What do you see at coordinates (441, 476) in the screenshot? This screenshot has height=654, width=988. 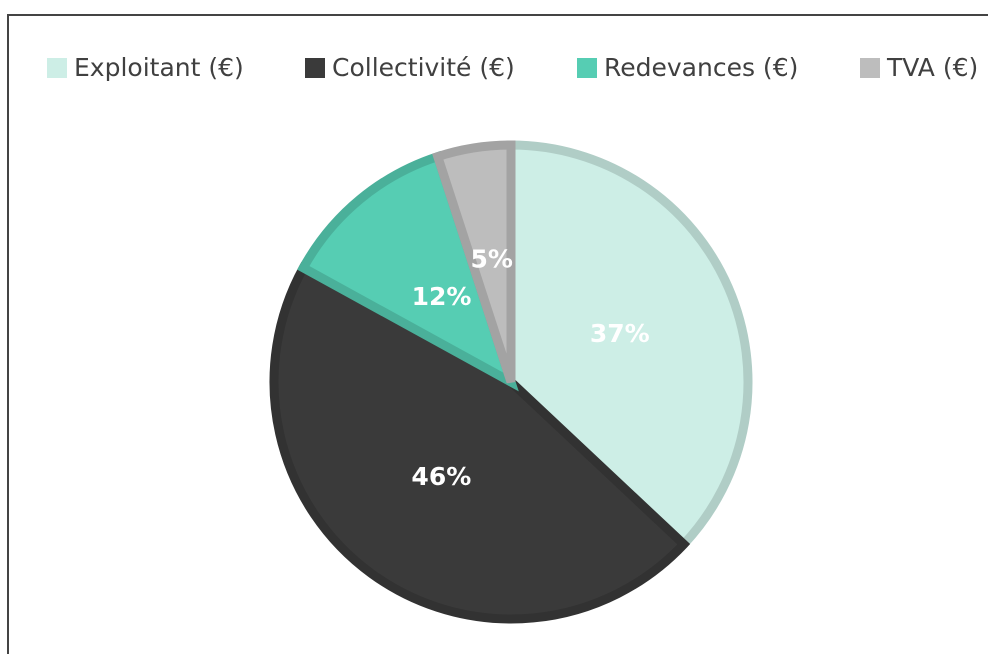 I see `data-label: 46%` at bounding box center [441, 476].